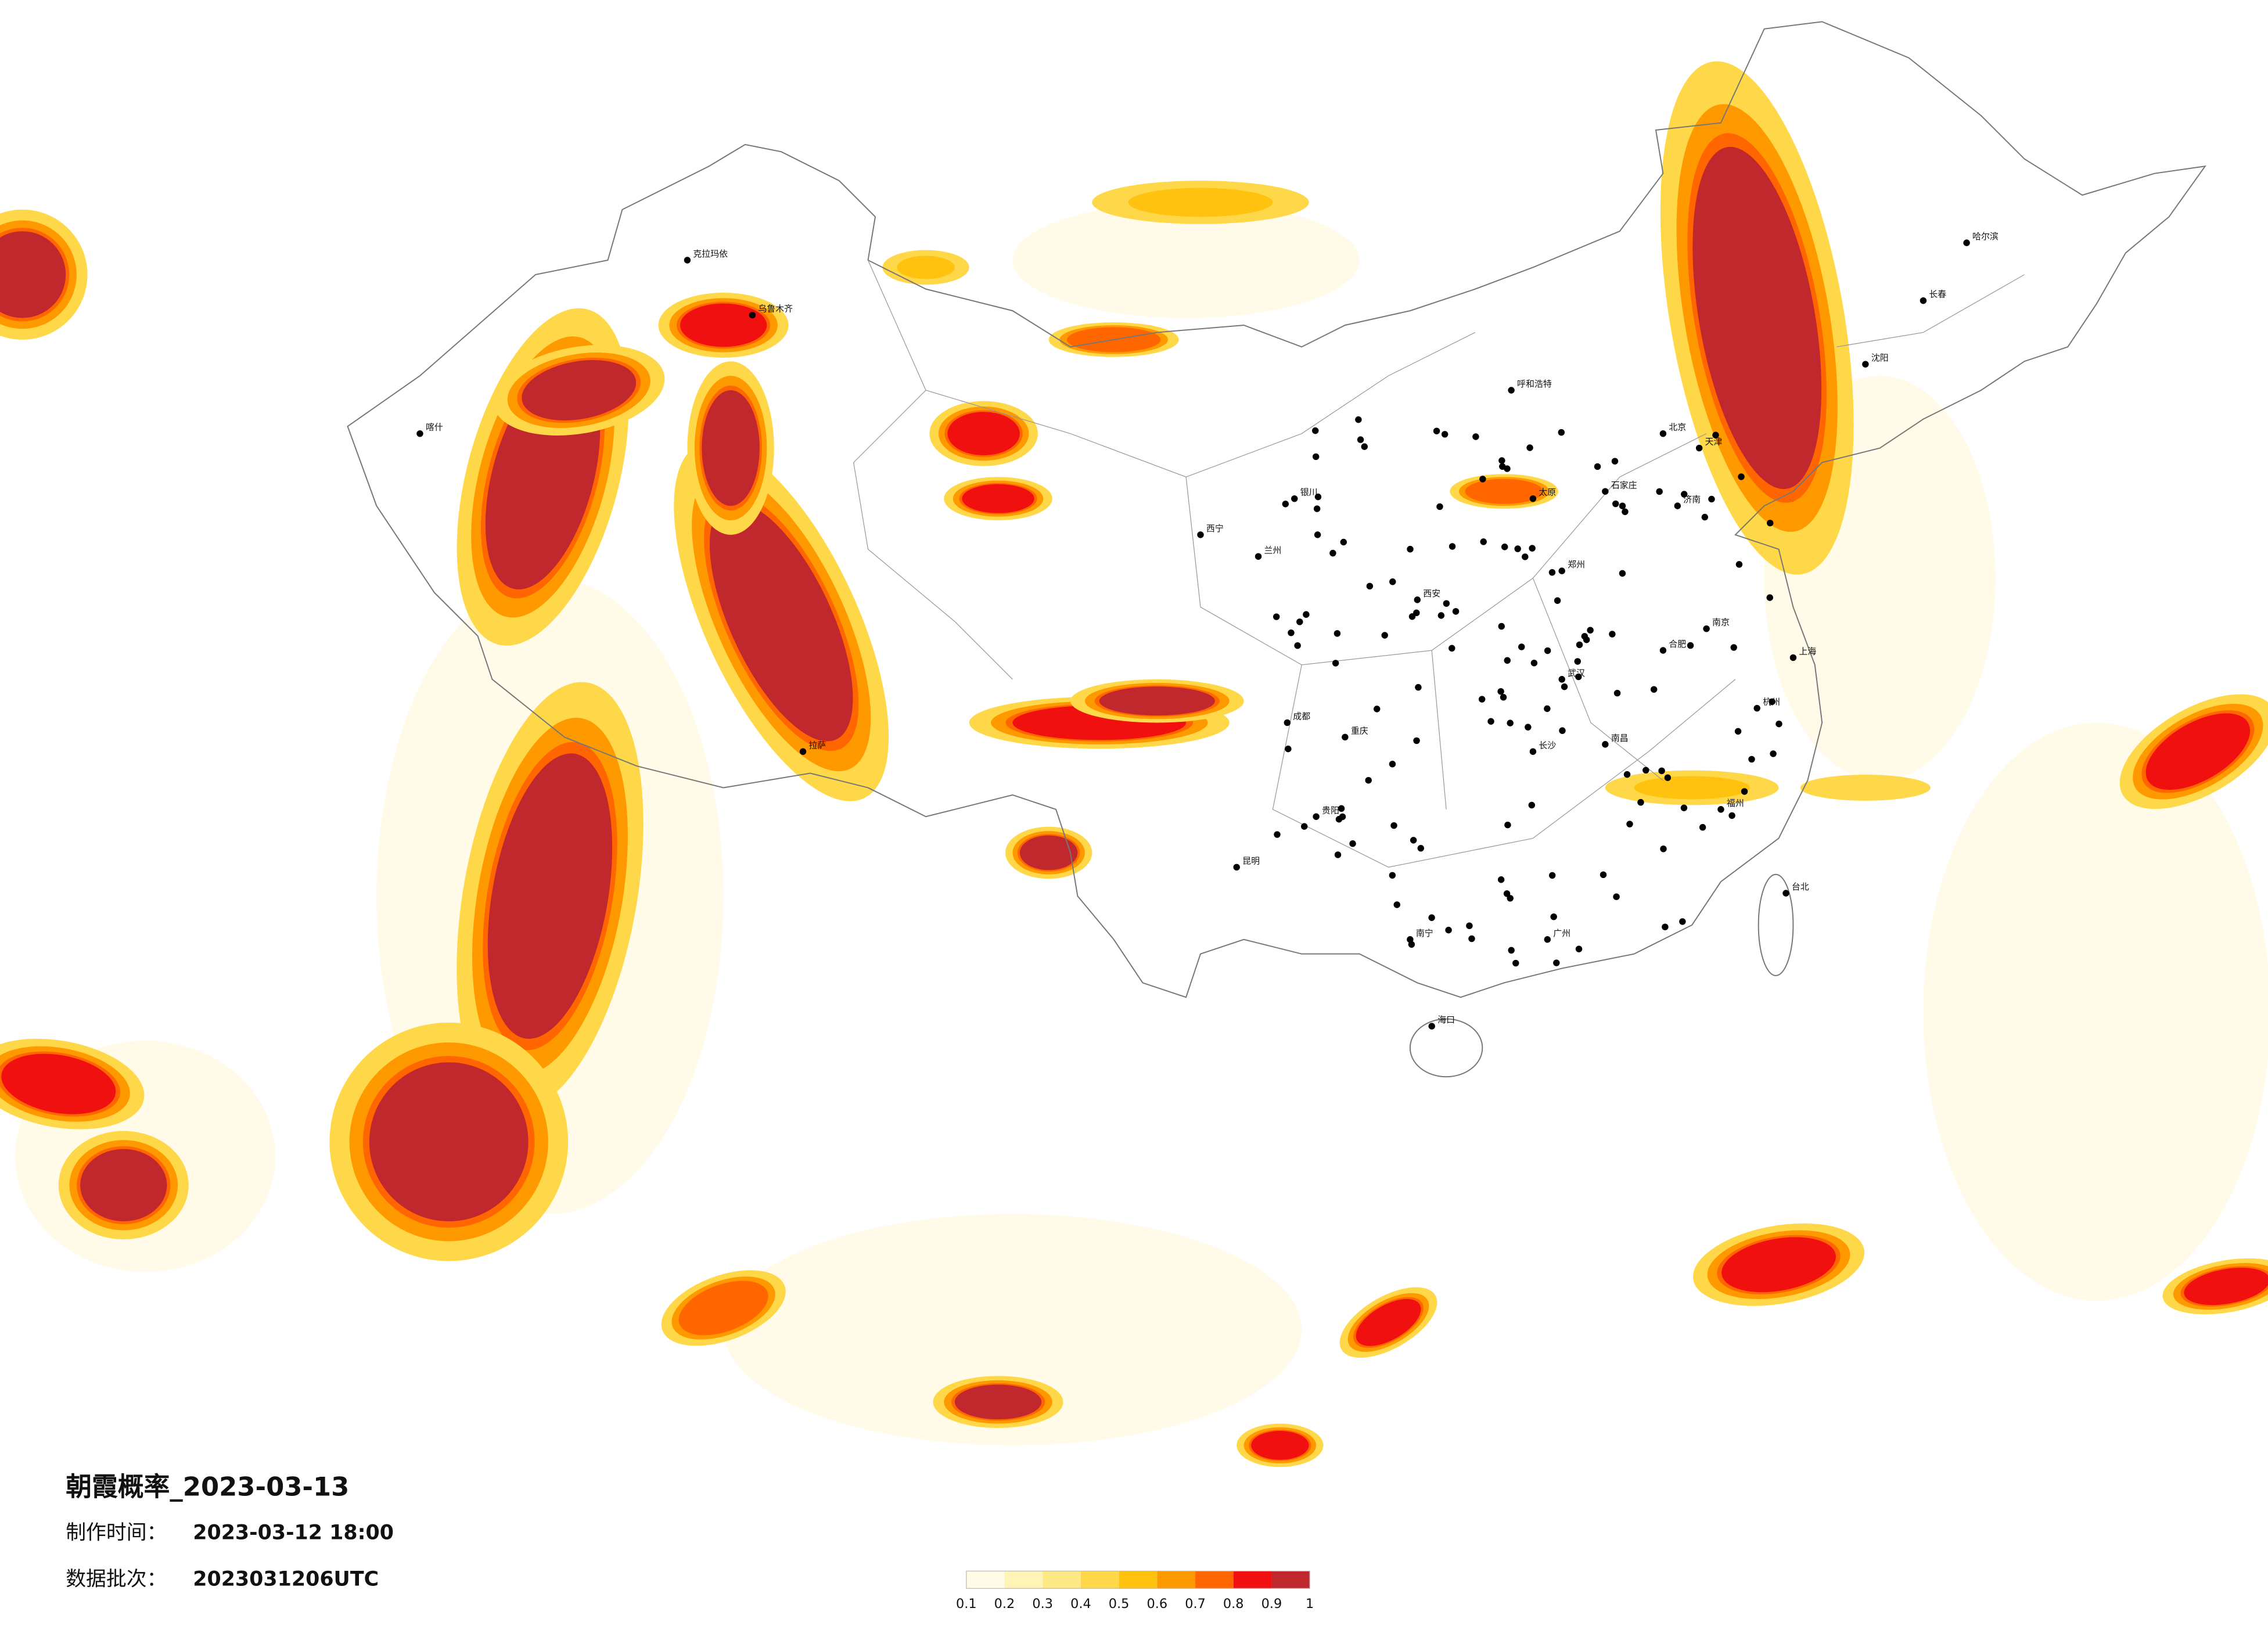  What do you see at coordinates (1534, 384) in the screenshot?
I see `city-label: 呼和浩特` at bounding box center [1534, 384].